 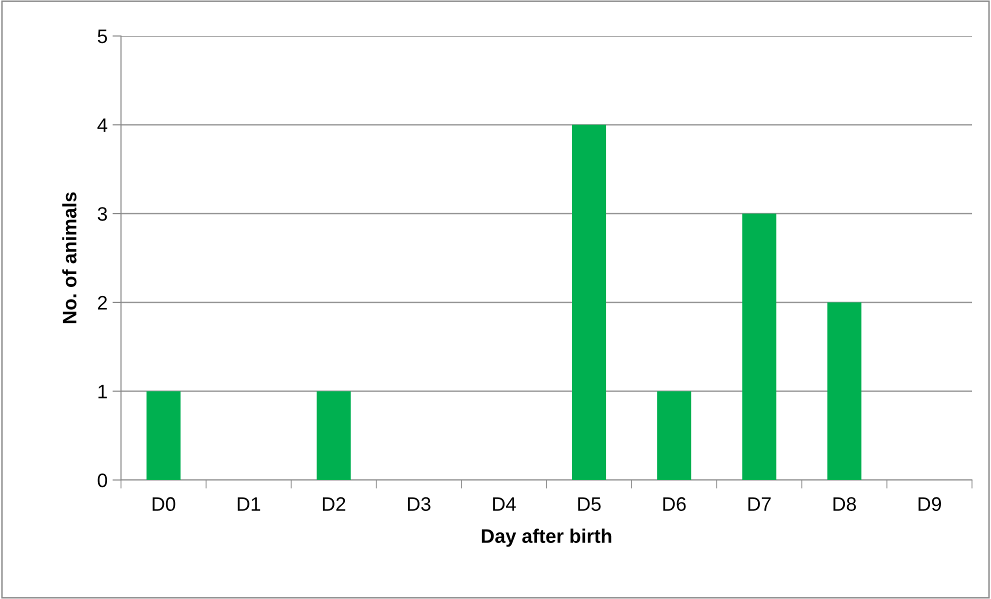 What do you see at coordinates (102, 214) in the screenshot?
I see `y-tick-label: 3` at bounding box center [102, 214].